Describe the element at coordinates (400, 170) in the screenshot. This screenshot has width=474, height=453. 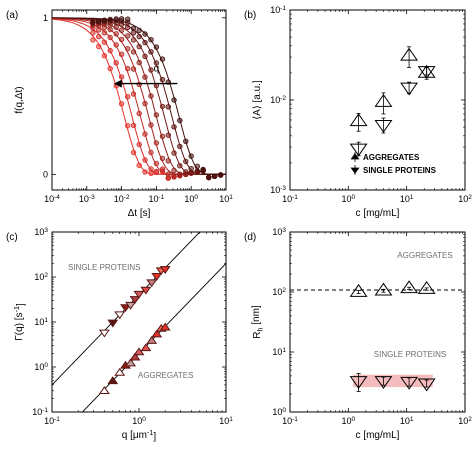
I see `legend-entry: SINGLE PROTEINS` at that location.